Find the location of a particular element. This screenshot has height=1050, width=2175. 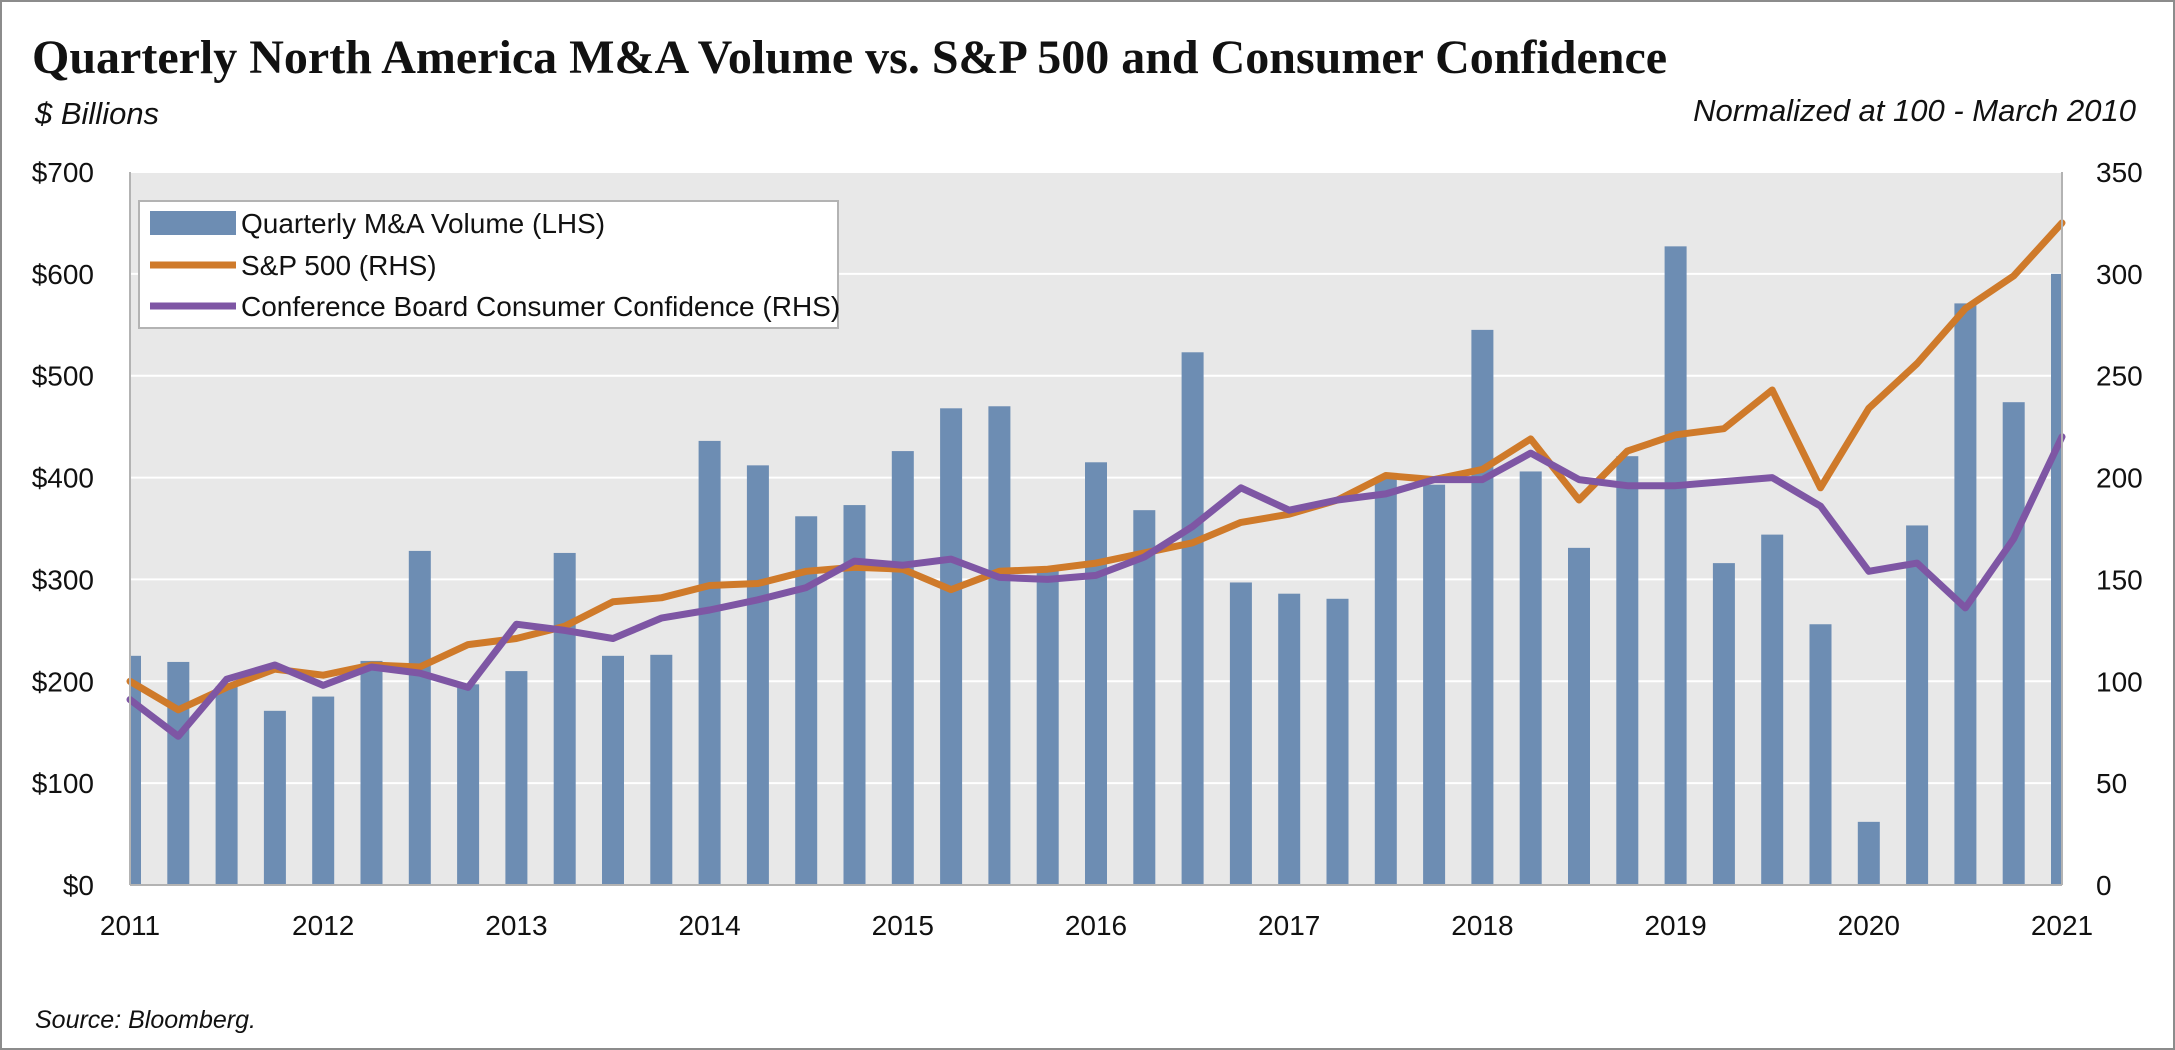

right-axis-tick-label: 100 is located at coordinates (2119, 681).